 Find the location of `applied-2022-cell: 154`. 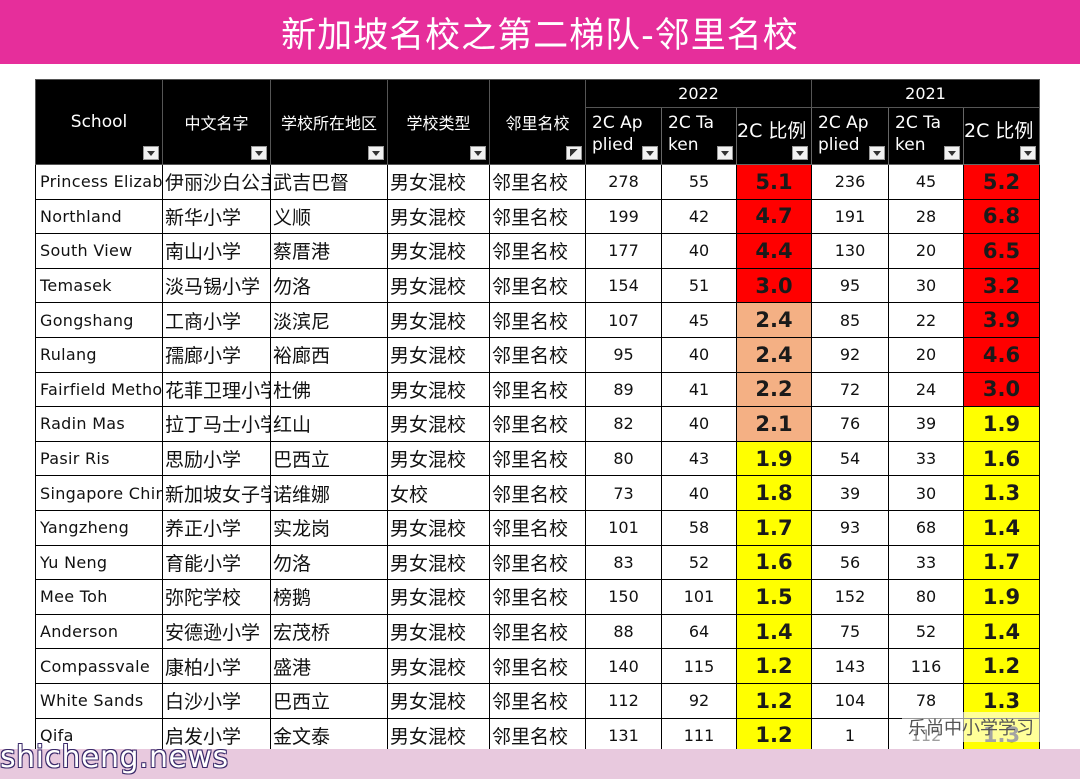

applied-2022-cell: 154 is located at coordinates (623, 285).